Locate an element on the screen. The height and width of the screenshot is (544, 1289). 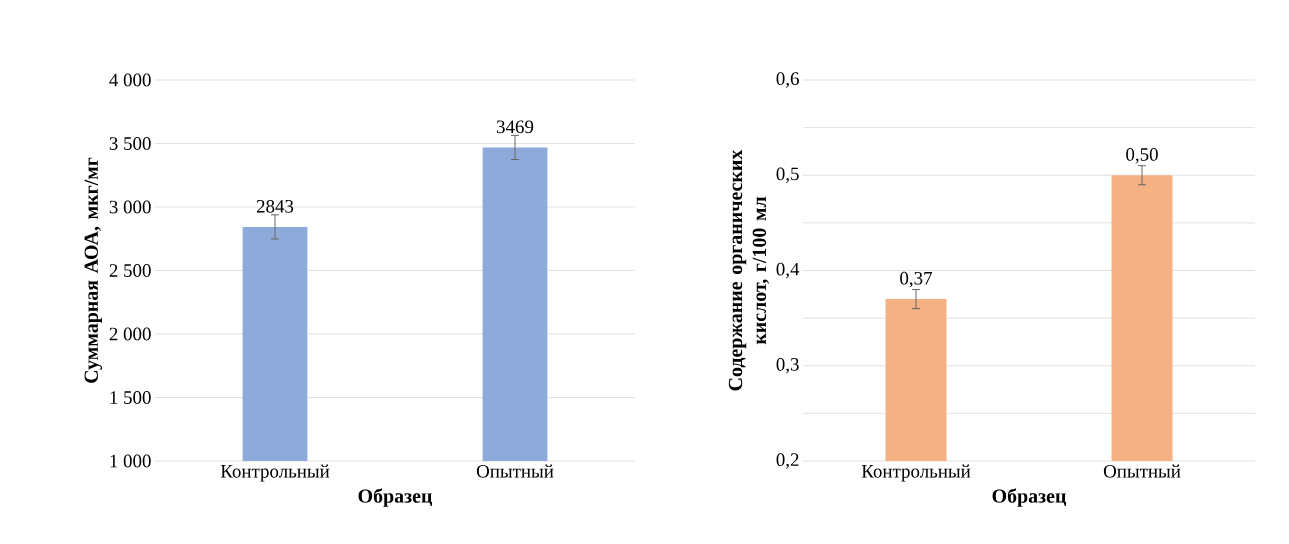
data-label: 2843 is located at coordinates (275, 206).